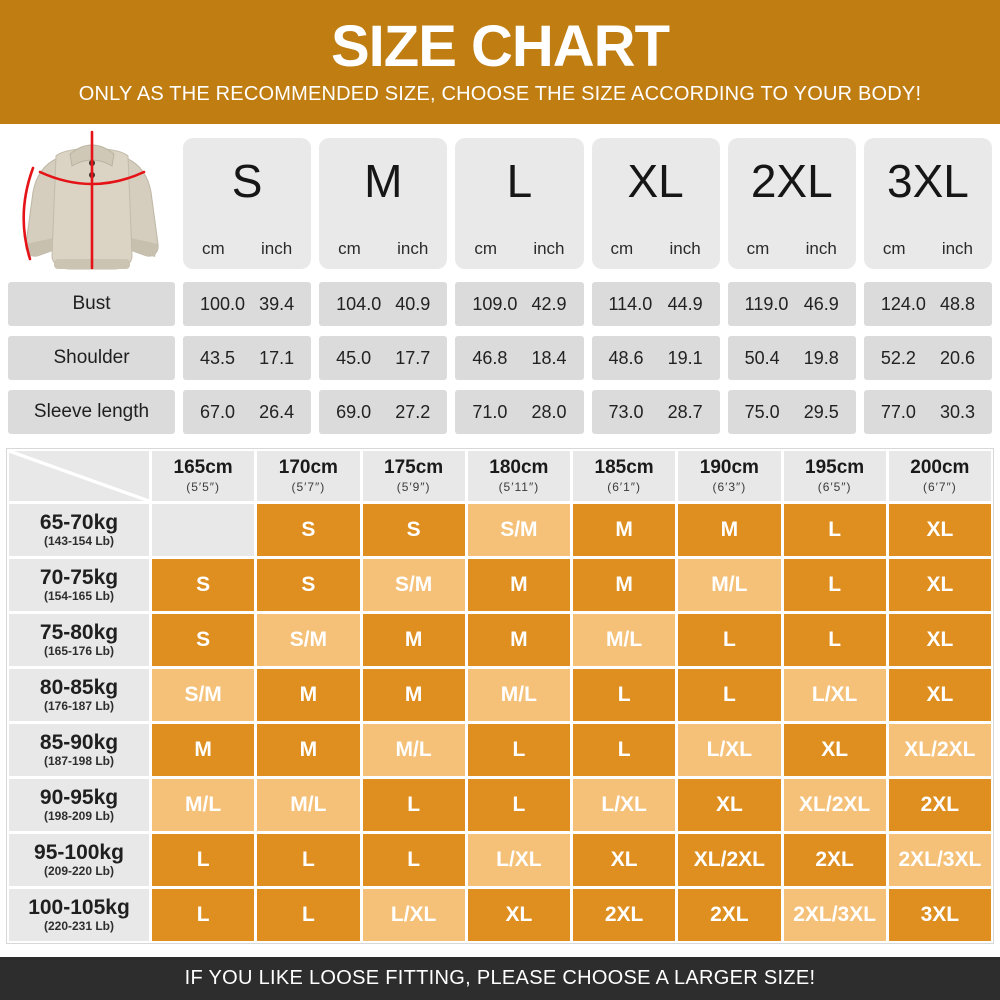  Describe the element at coordinates (308, 468) in the screenshot. I see `height-cm-label: 170cm` at that location.